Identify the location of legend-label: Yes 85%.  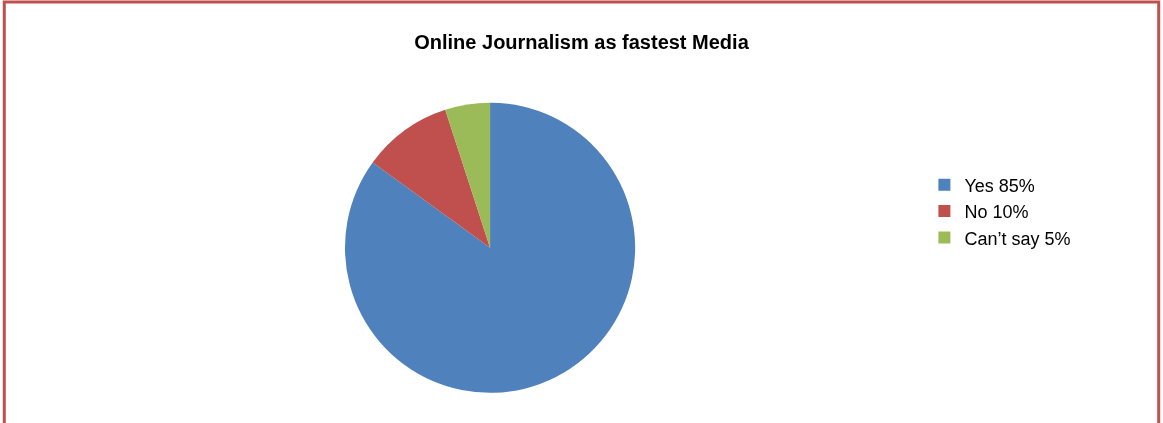
(999, 185).